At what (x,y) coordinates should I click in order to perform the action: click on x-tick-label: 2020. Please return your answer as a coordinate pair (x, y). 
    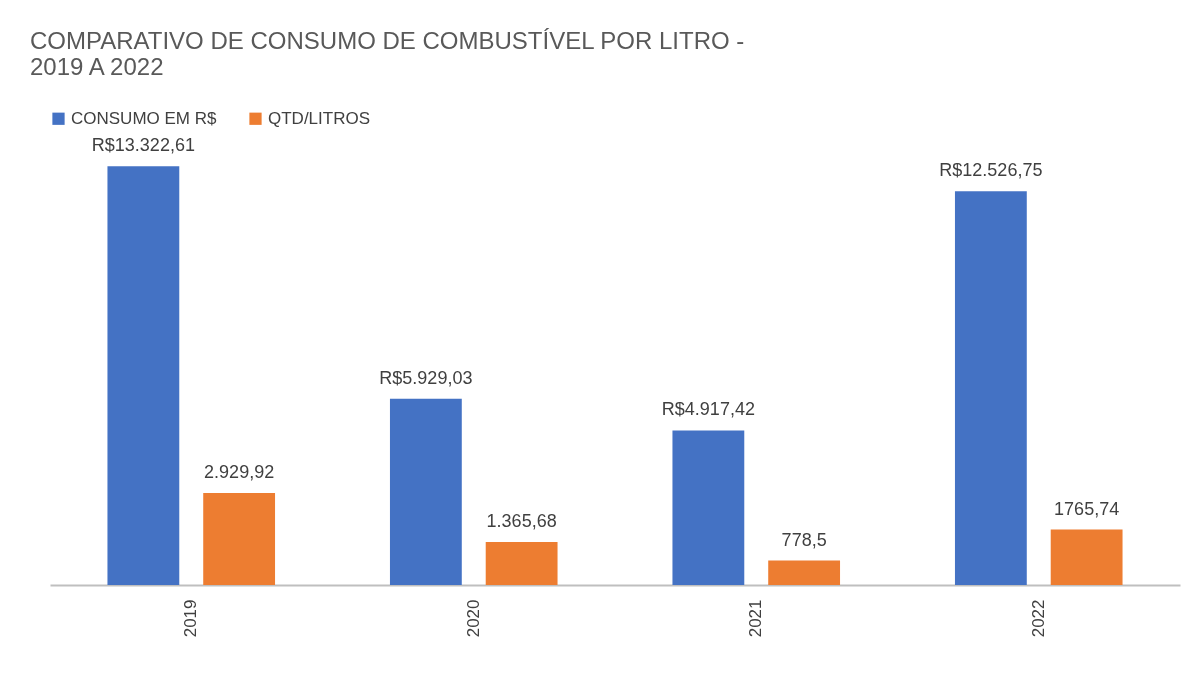
    Looking at the image, I should click on (473, 618).